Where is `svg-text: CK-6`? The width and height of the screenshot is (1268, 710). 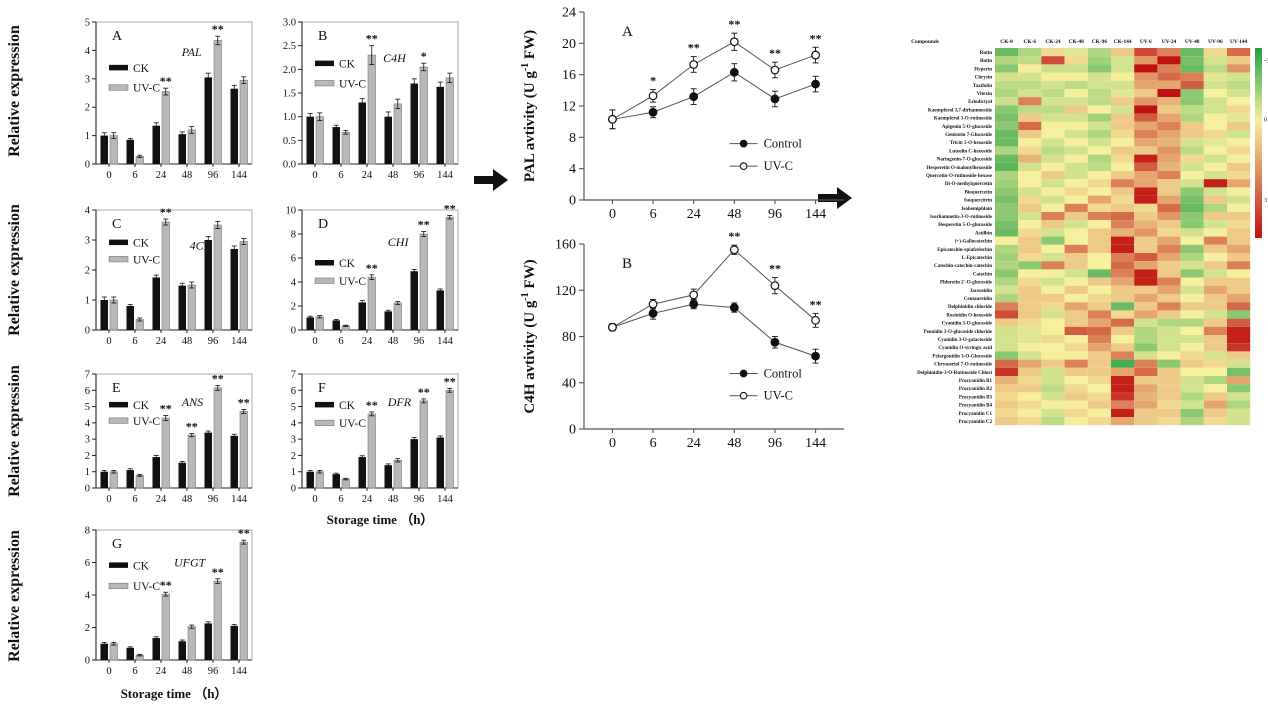
svg-text: CK-6 is located at coordinates (1030, 42).